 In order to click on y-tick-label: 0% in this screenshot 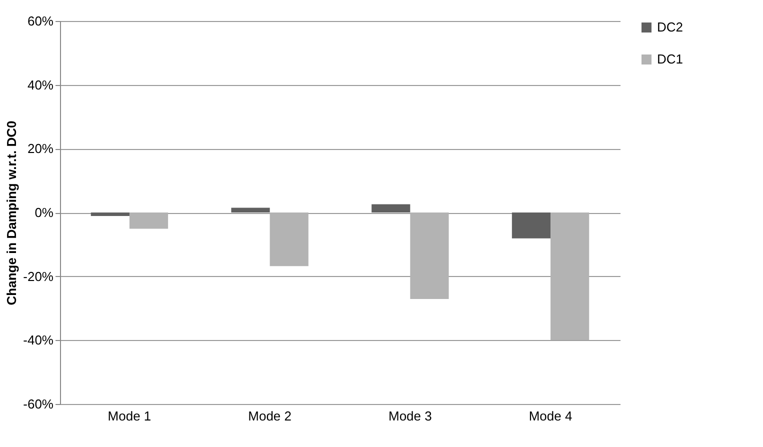, I will do `click(44, 212)`.